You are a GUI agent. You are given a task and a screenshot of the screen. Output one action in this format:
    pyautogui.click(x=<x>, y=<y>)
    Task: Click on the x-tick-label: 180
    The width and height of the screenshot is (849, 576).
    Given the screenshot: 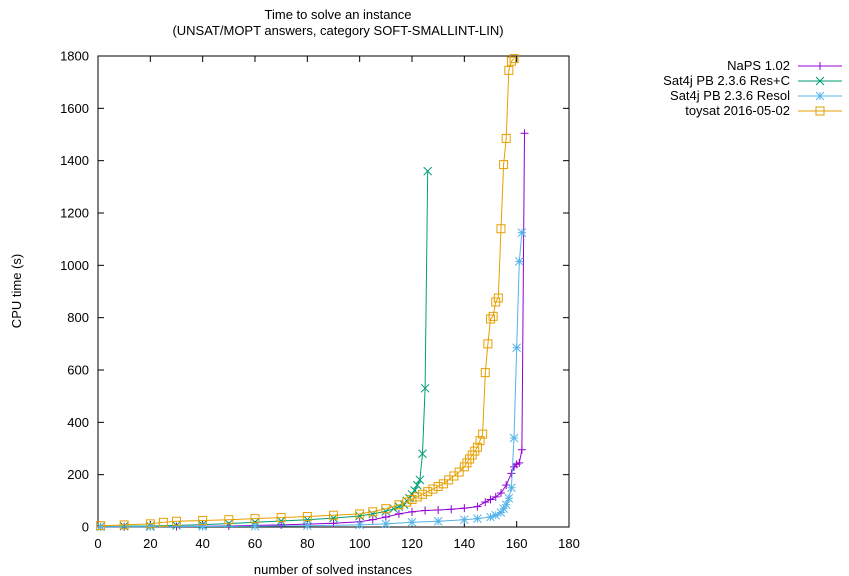 What is the action you would take?
    pyautogui.click(x=569, y=543)
    